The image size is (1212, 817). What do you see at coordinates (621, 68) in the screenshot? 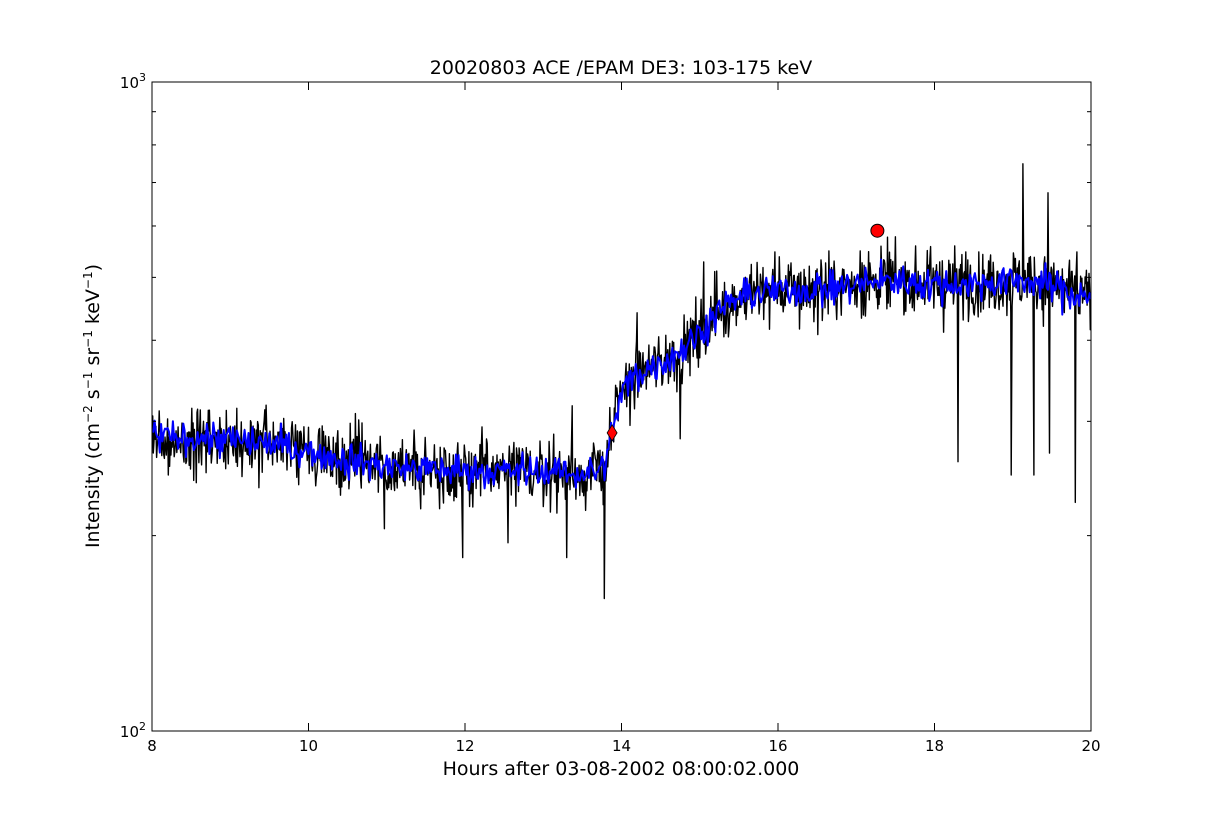
I see `chart-title: 20020803 ACE /EPAM DE3: 103-175 keV` at bounding box center [621, 68].